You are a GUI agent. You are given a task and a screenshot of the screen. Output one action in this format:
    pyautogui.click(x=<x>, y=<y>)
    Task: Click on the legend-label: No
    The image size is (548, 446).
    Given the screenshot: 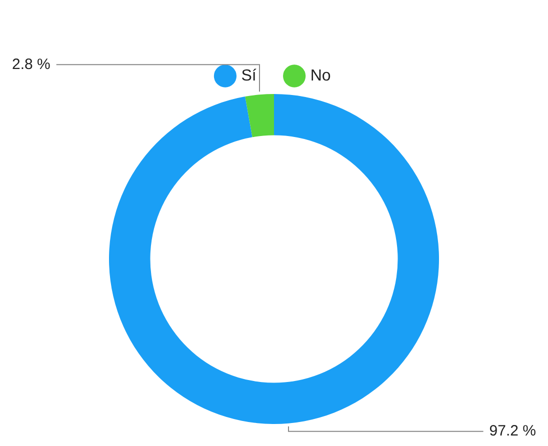 What is the action you would take?
    pyautogui.click(x=320, y=75)
    